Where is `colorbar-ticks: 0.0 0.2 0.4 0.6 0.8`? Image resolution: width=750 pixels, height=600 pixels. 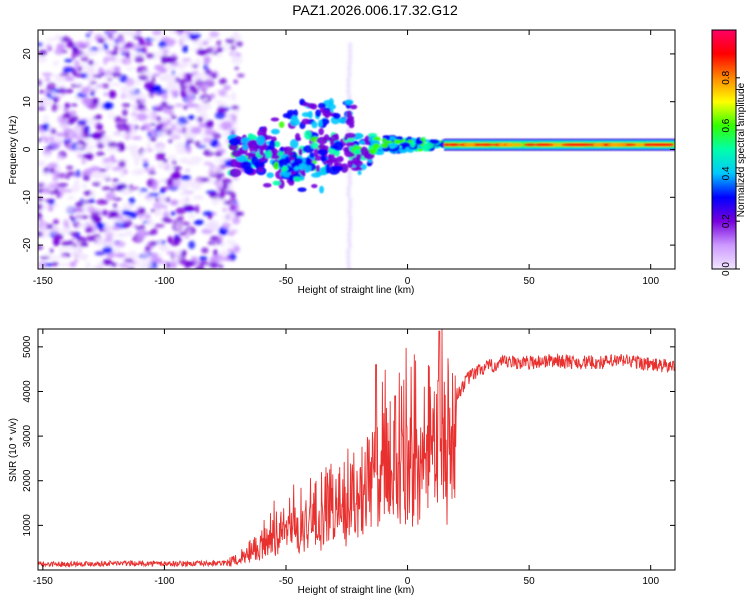
colorbar-ticks: 0.0 0.2 0.4 0.6 0.8 is located at coordinates (730, 173).